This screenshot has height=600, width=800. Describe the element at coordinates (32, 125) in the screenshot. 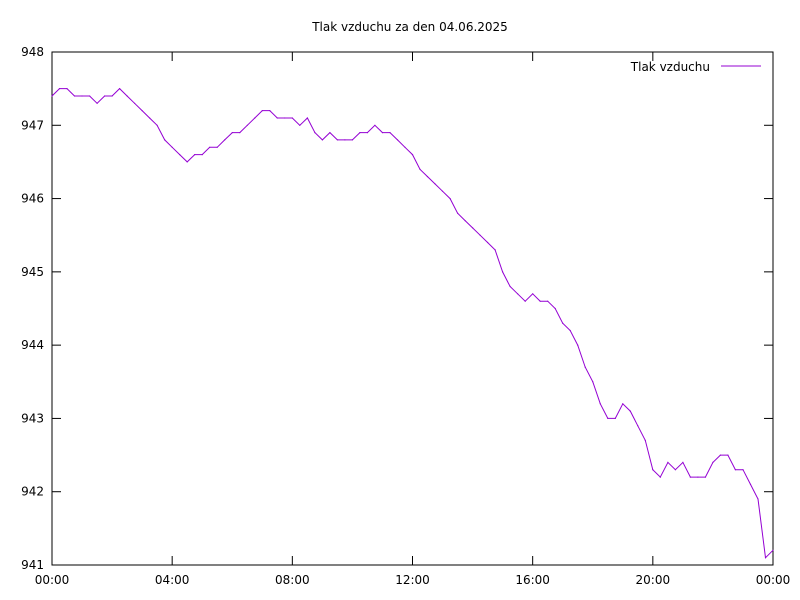

I see `y-tick-label: 947` at that location.